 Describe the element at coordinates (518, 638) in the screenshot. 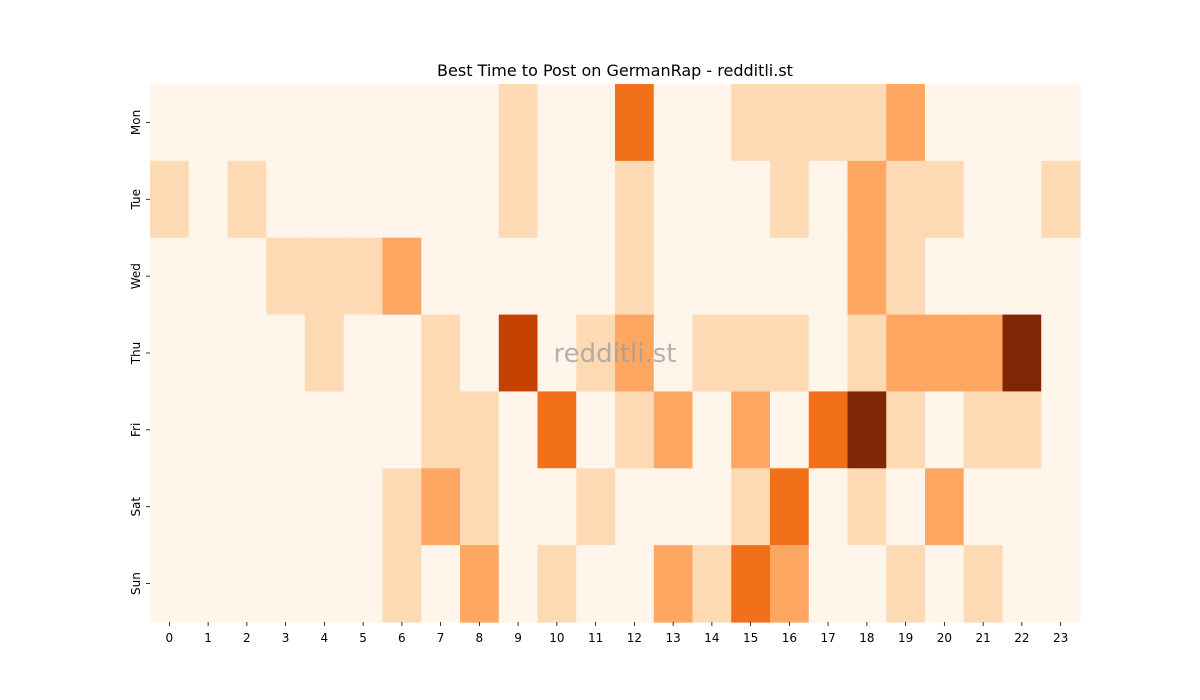

I see `x-tick-label: 9` at that location.